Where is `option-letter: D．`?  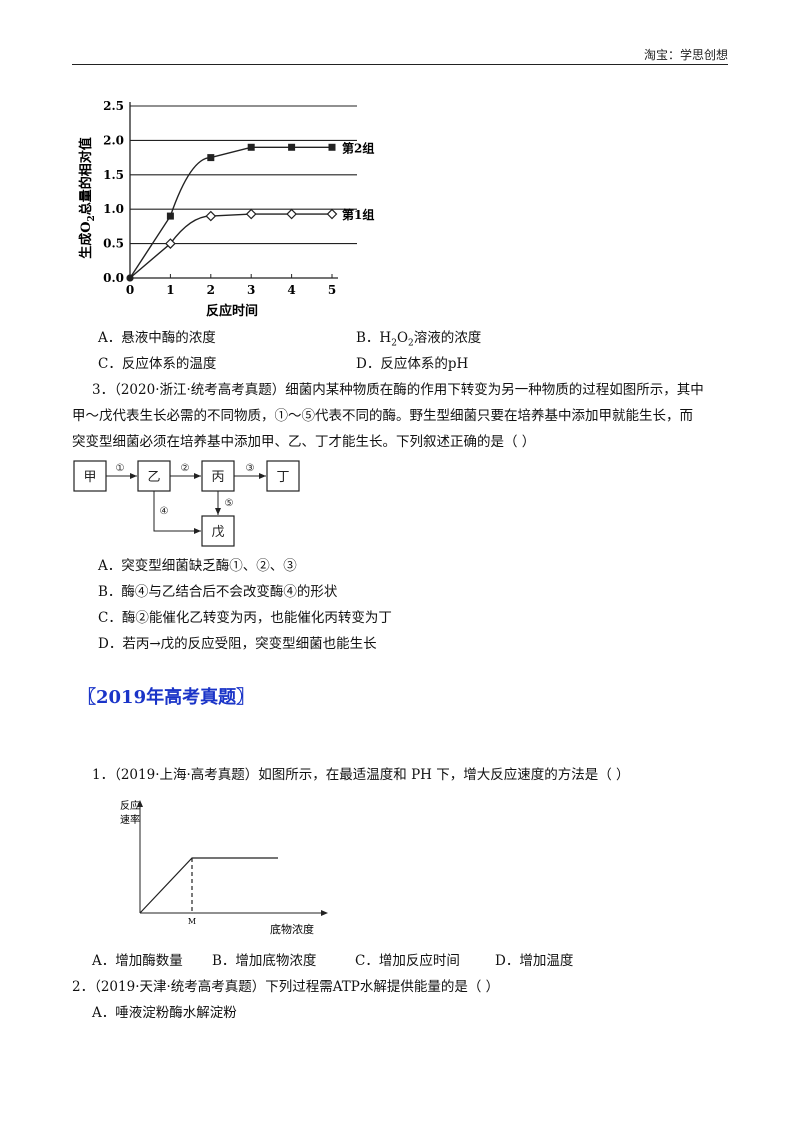
option-letter: D． is located at coordinates (368, 364).